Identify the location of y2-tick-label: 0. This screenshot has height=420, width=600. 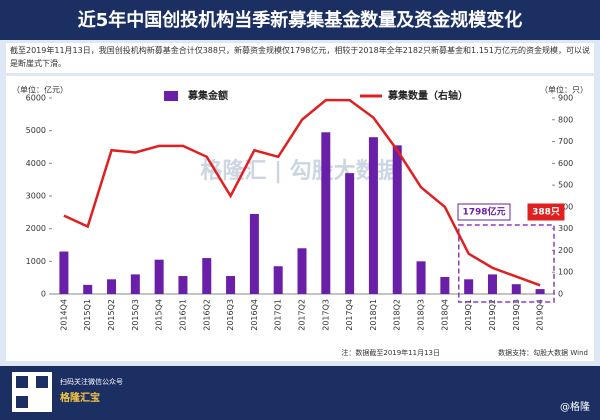
(560, 294).